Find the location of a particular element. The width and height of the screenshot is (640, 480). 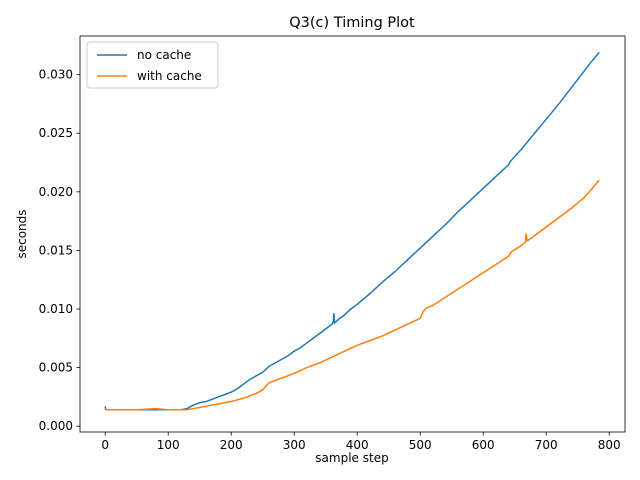

y-axis-ticks: 0.000 0.005 0.010 0.015 0.020 0.025 0.030 is located at coordinates (59, 250).